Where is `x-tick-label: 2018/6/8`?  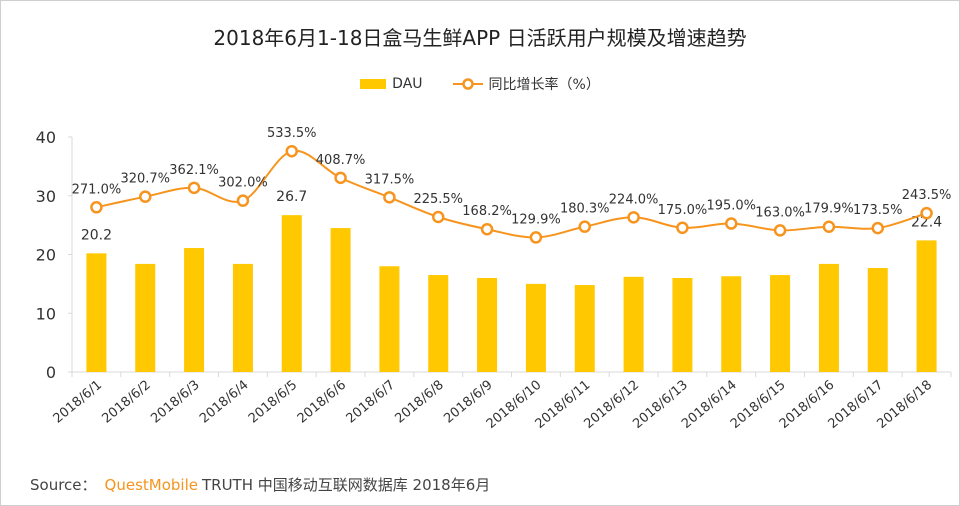 x-tick-label: 2018/6/8 is located at coordinates (419, 402).